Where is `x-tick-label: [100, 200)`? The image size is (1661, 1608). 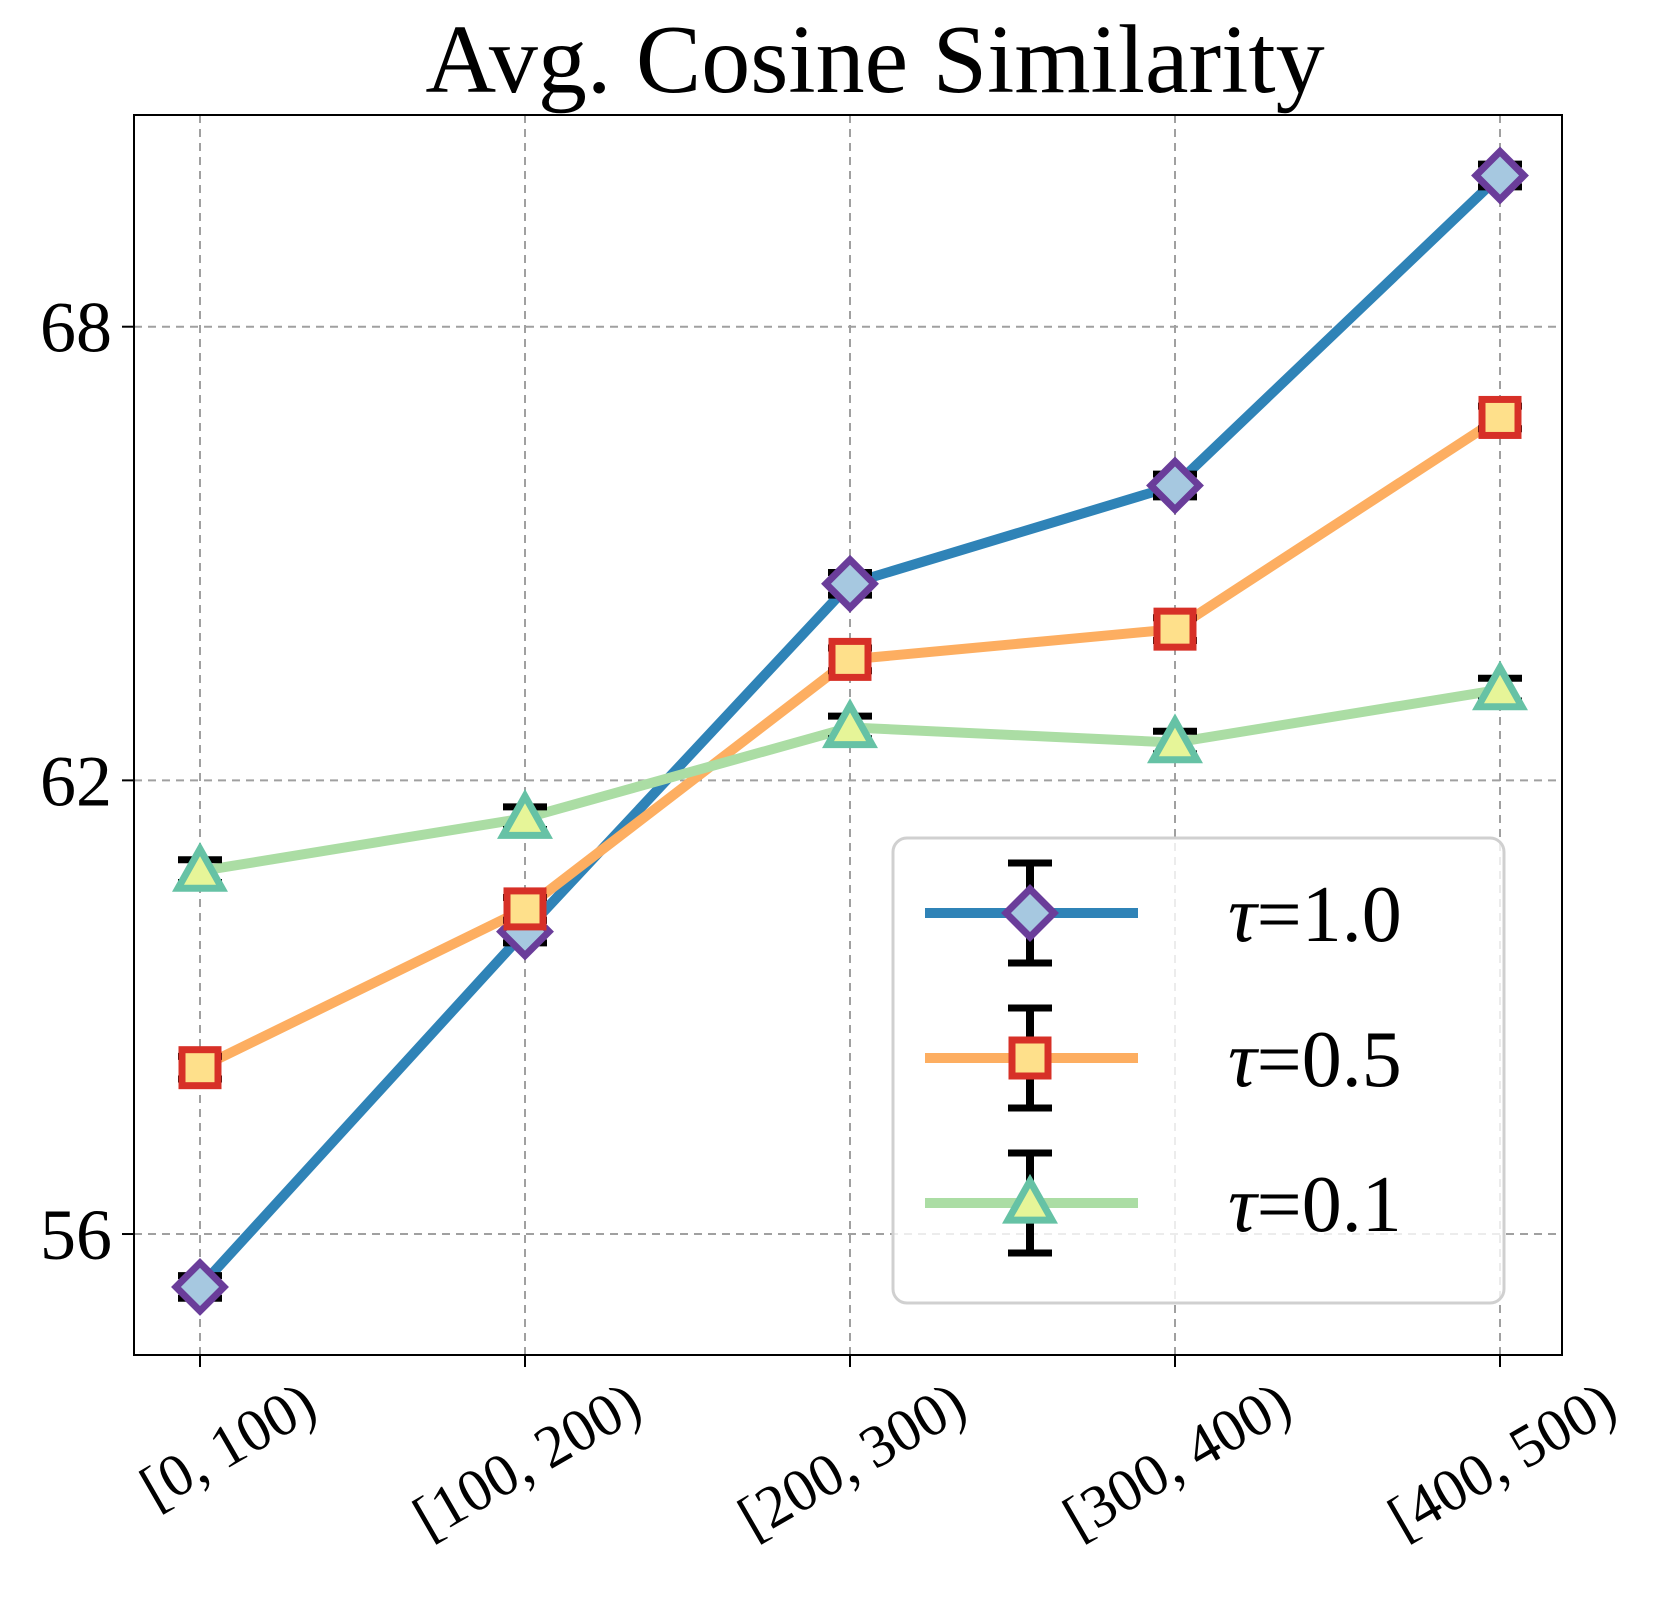 x-tick-label: [100, 200) is located at coordinates (526, 1460).